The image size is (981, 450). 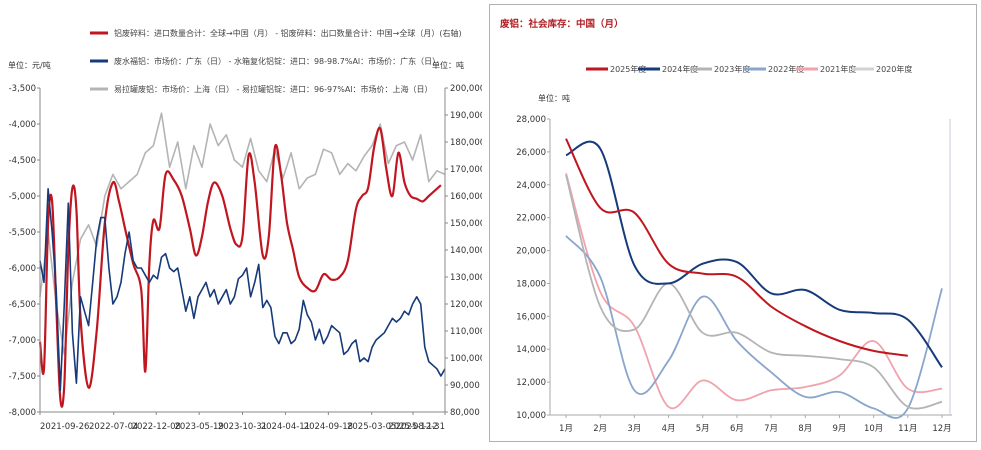 What do you see at coordinates (466, 305) in the screenshot?
I see `right-y-tick-label: 120,000` at bounding box center [466, 305].